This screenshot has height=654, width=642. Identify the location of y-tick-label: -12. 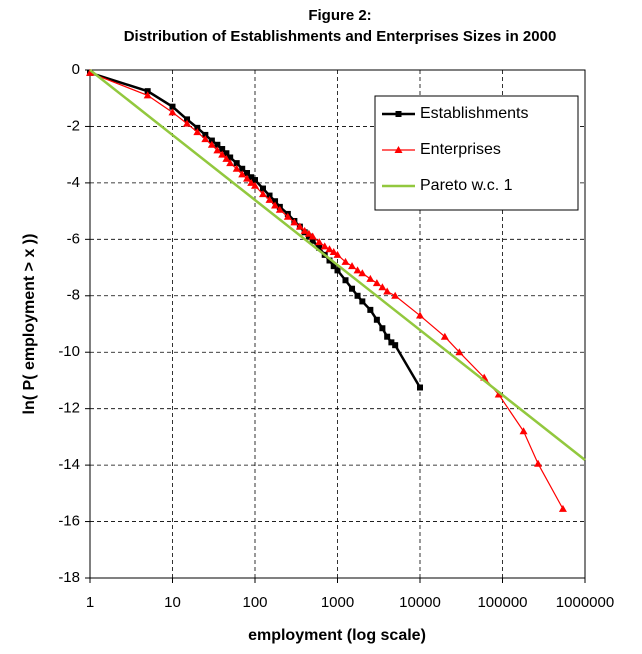
(69, 408).